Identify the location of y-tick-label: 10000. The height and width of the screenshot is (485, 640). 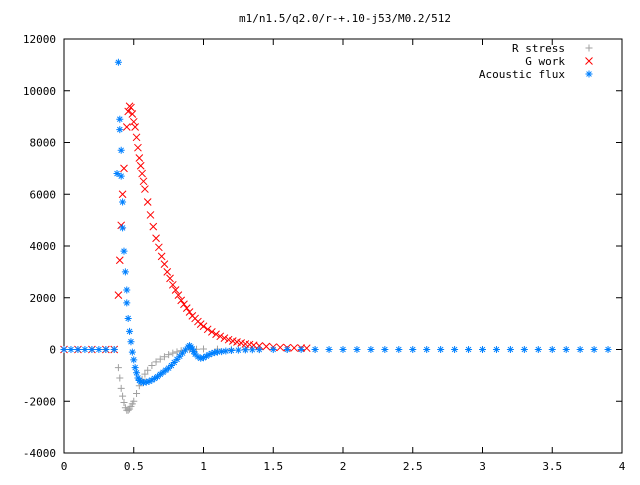
(39, 91).